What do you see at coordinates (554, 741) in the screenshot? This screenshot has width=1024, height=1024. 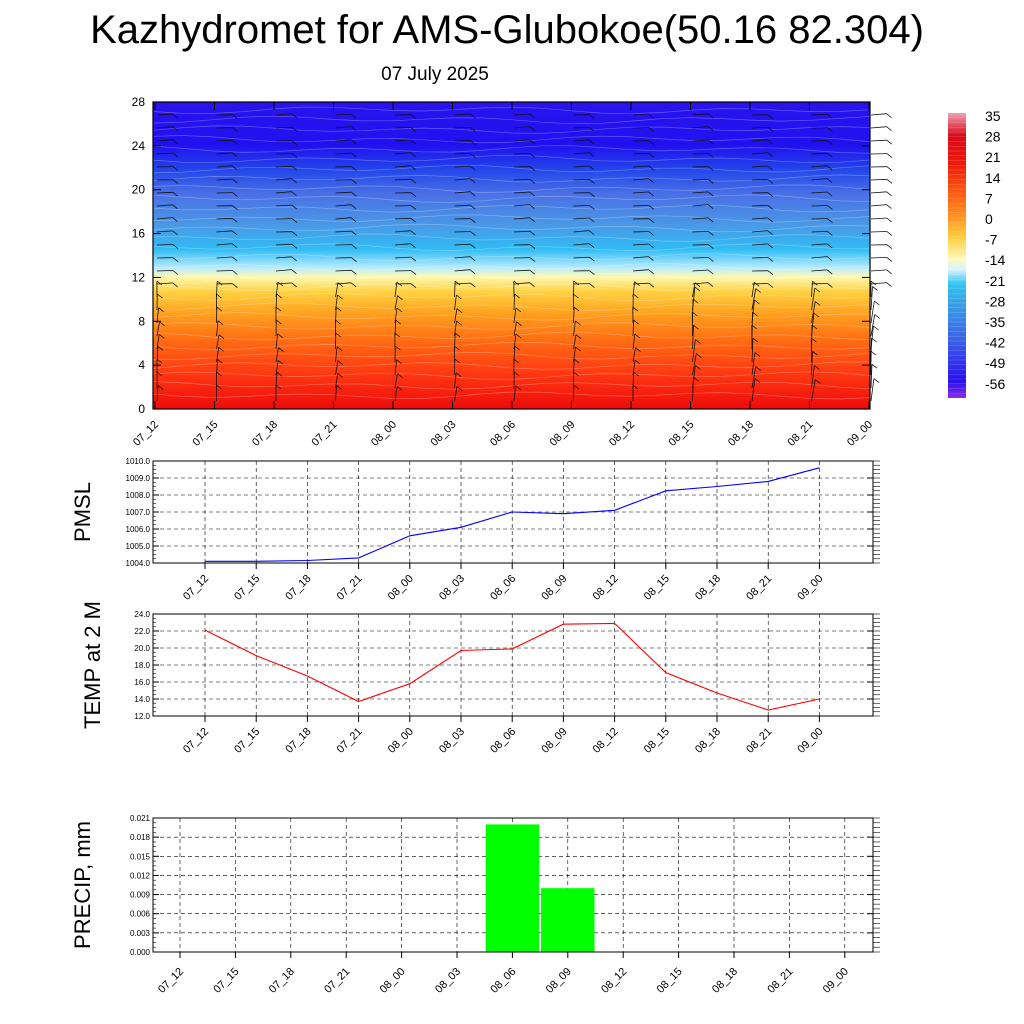 I see `x-tick-label: 08_09` at bounding box center [554, 741].